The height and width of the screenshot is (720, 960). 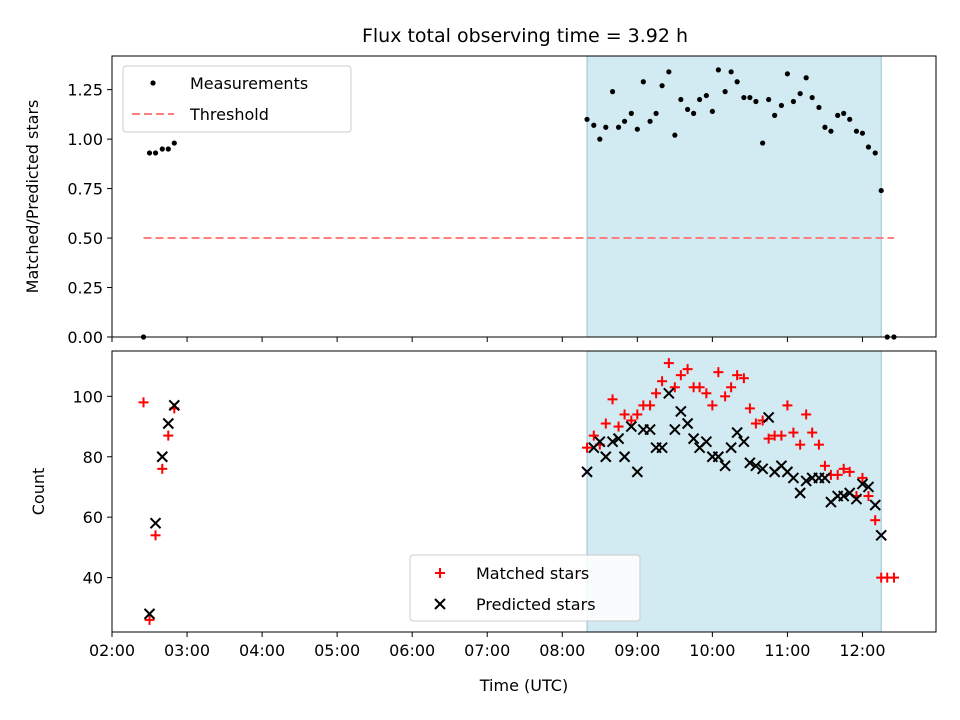 What do you see at coordinates (38, 492) in the screenshot?
I see `count-y-axis-label: Count` at bounding box center [38, 492].